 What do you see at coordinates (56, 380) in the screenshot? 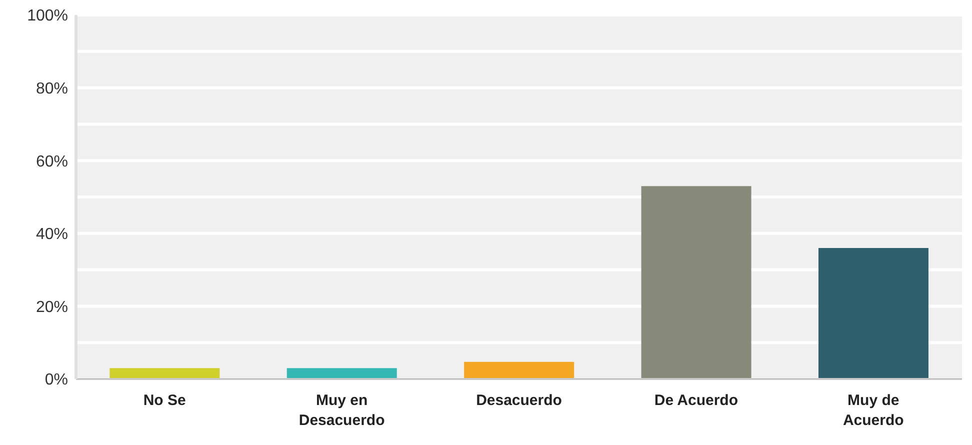
I see `y-tick-label: 0%` at bounding box center [56, 380].